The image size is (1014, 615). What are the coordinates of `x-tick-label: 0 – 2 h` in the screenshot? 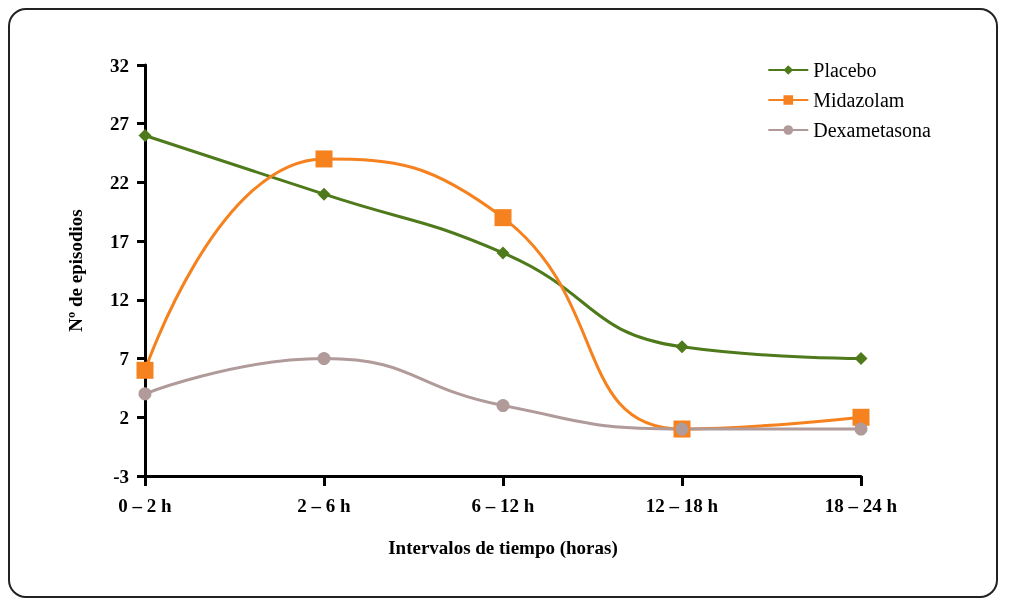 It's located at (145, 505).